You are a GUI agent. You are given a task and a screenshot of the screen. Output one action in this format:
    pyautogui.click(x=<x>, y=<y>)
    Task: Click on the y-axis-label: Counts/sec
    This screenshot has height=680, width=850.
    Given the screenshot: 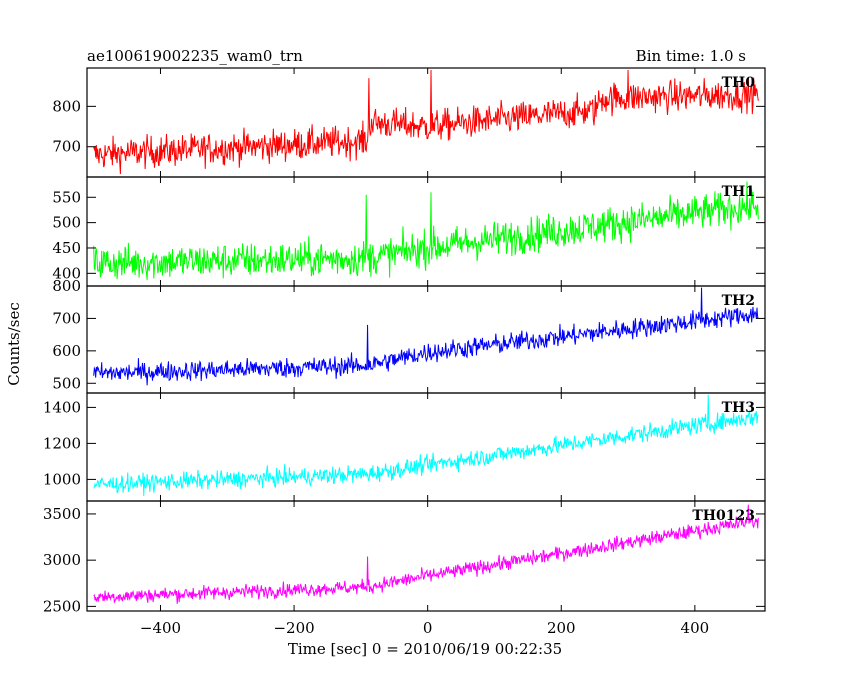 What is the action you would take?
    pyautogui.click(x=14, y=344)
    